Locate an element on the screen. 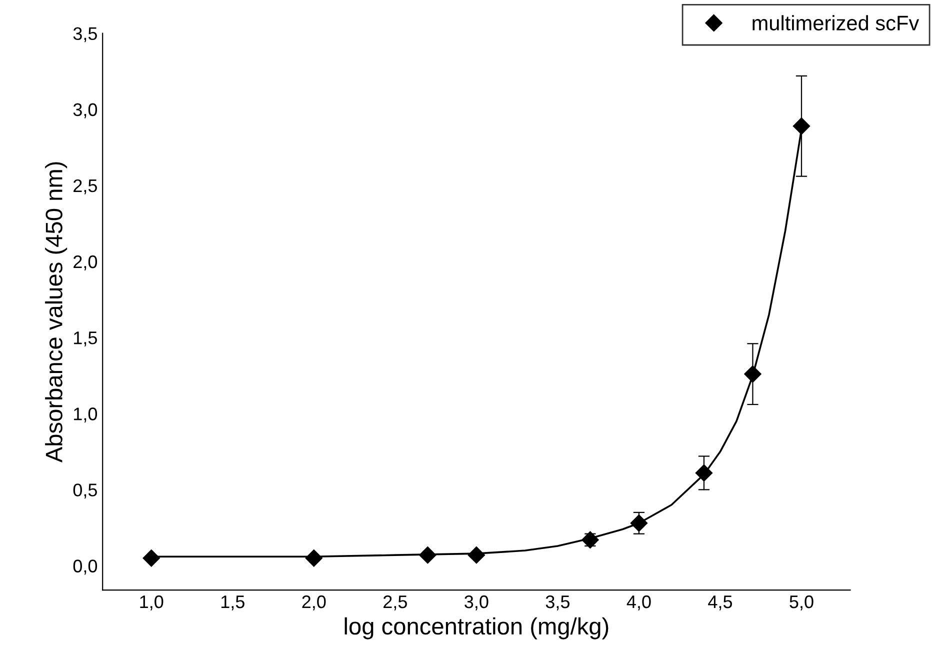 Image resolution: width=950 pixels, height=666 pixels. y-tick-label: 1,5 is located at coordinates (85, 339).